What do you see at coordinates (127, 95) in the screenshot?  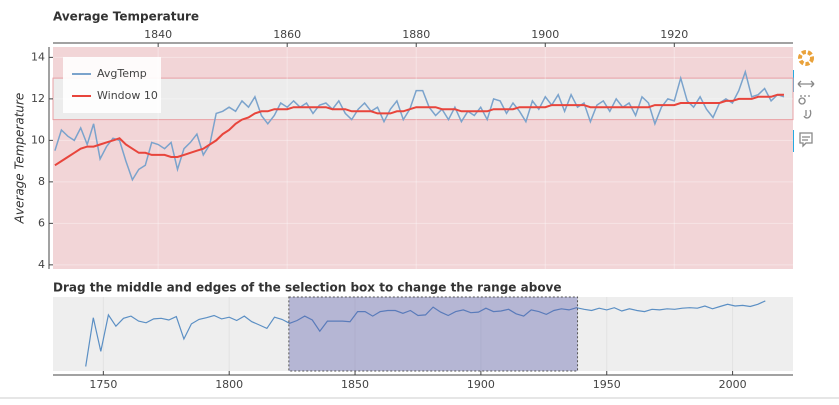 I see `legend-label: Window 10` at bounding box center [127, 95].